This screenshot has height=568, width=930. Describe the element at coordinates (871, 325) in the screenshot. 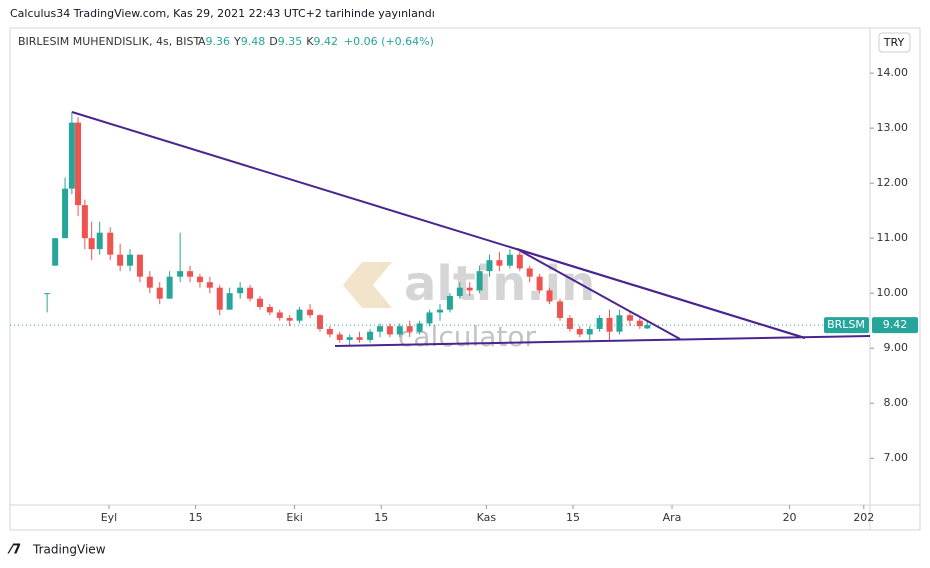

I see `price-tag: BRLSM 9.42` at that location.